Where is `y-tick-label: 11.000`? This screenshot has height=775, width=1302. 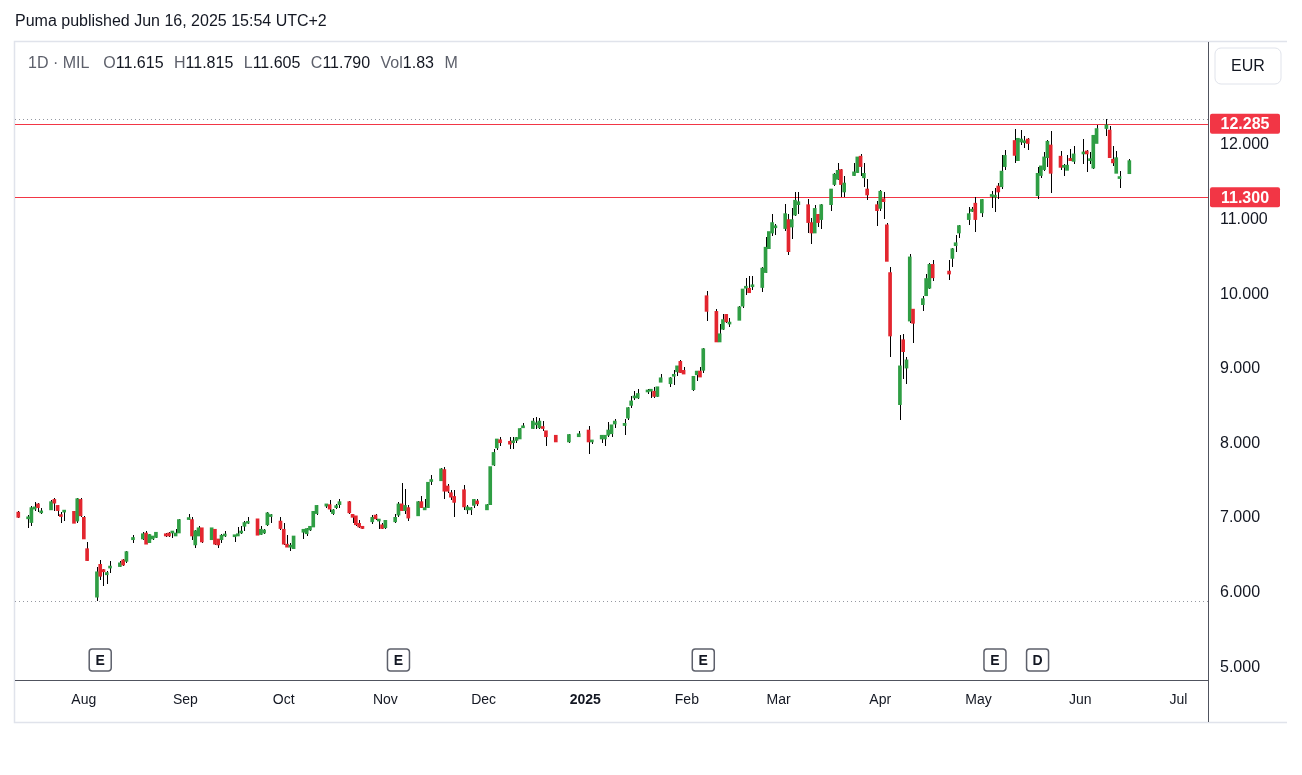
y-tick-label: 11.000 is located at coordinates (1244, 218).